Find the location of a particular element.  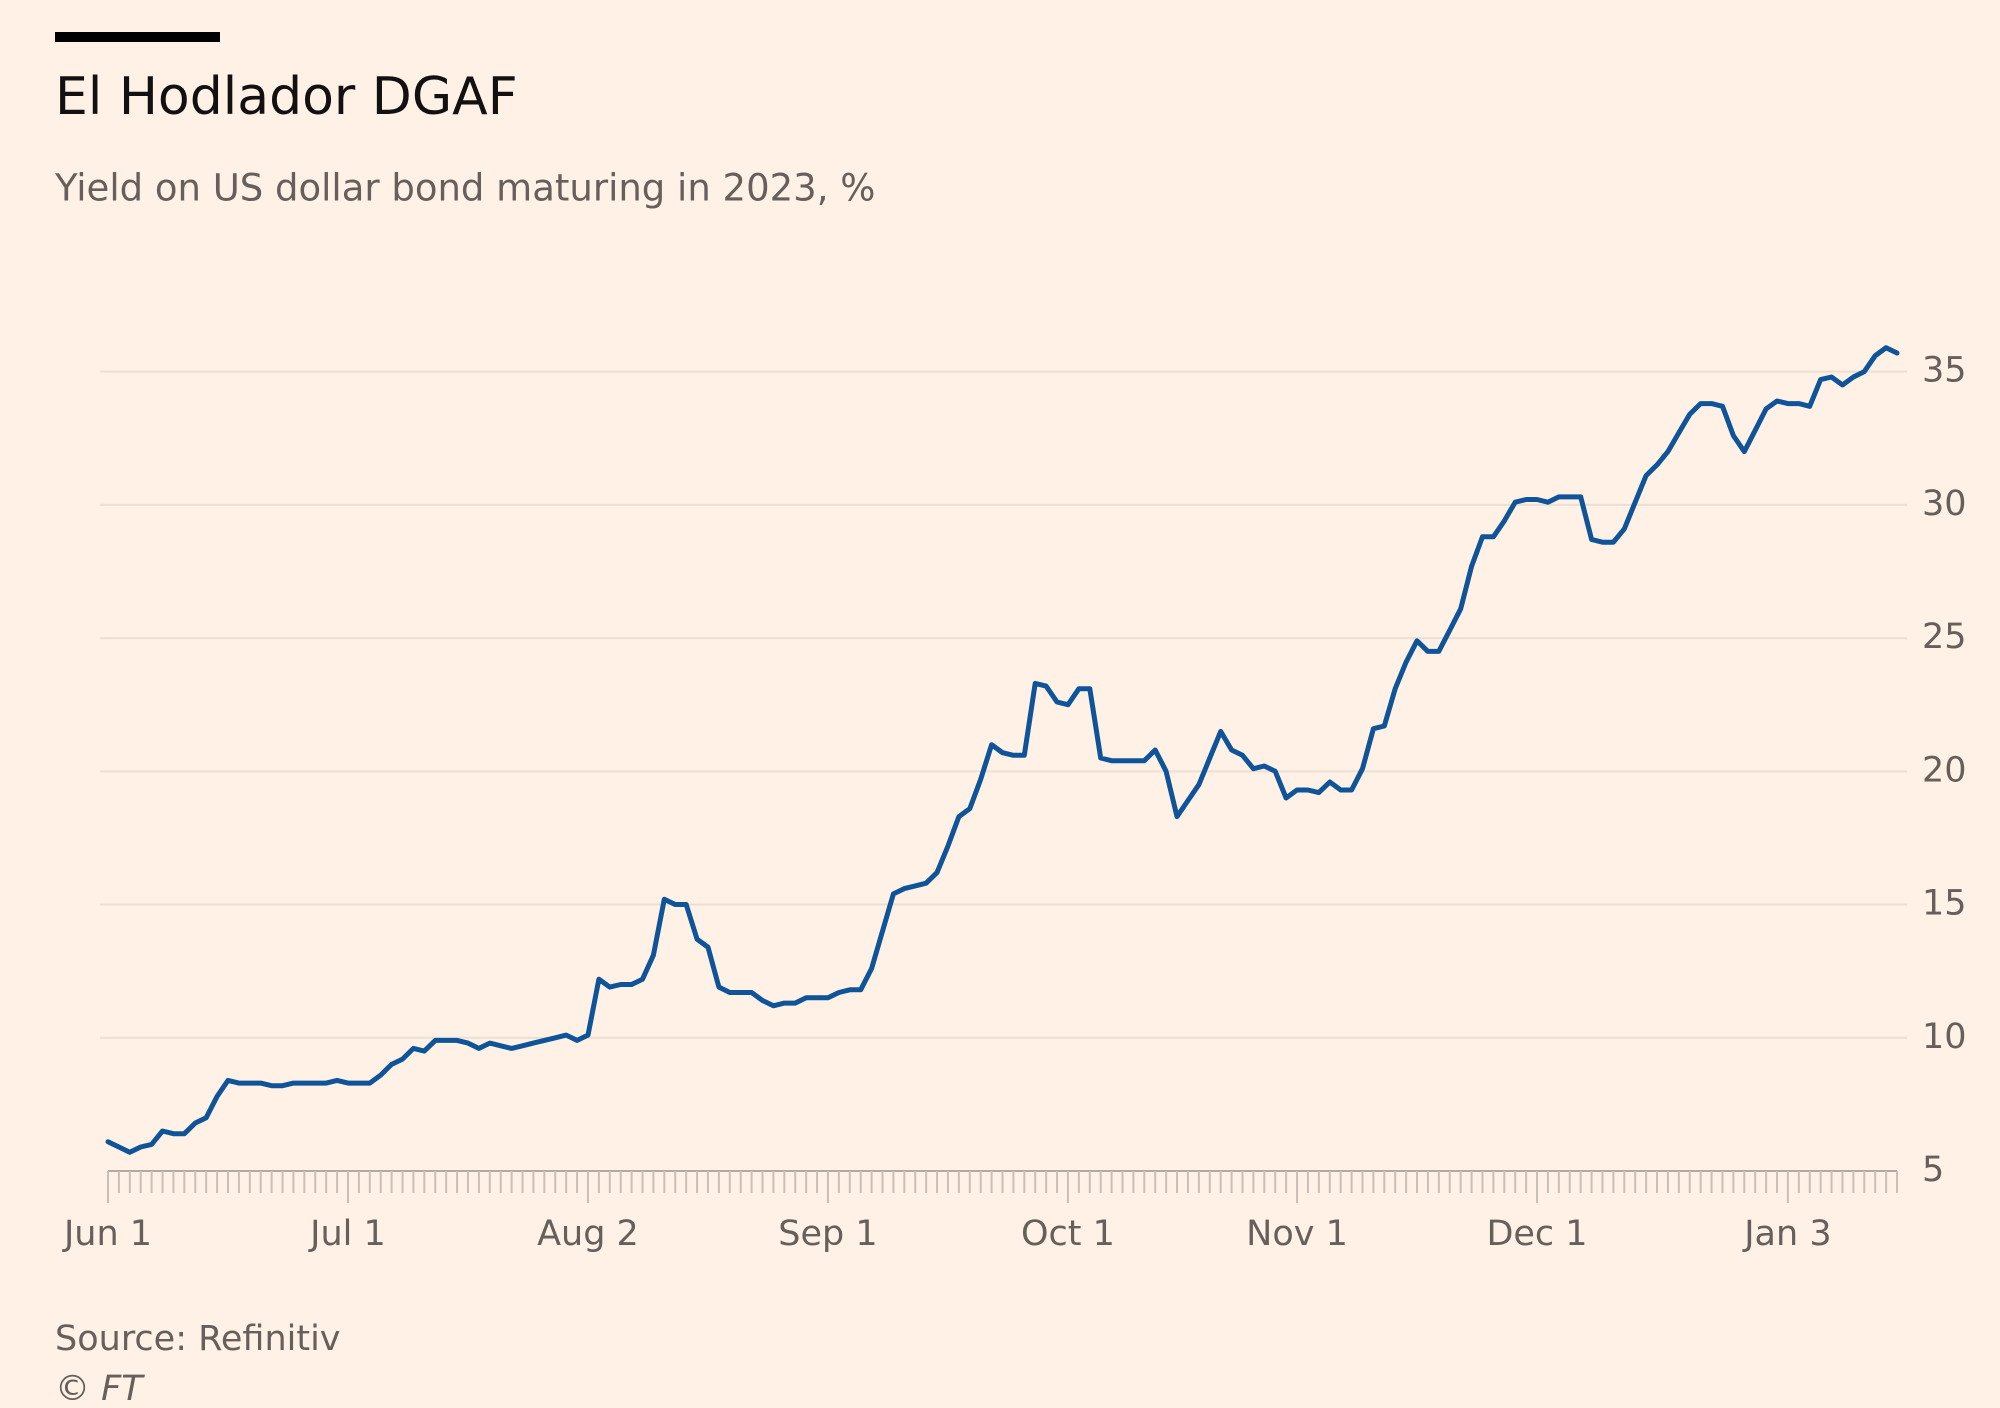

source: Source: Refinitiv is located at coordinates (198, 1339).